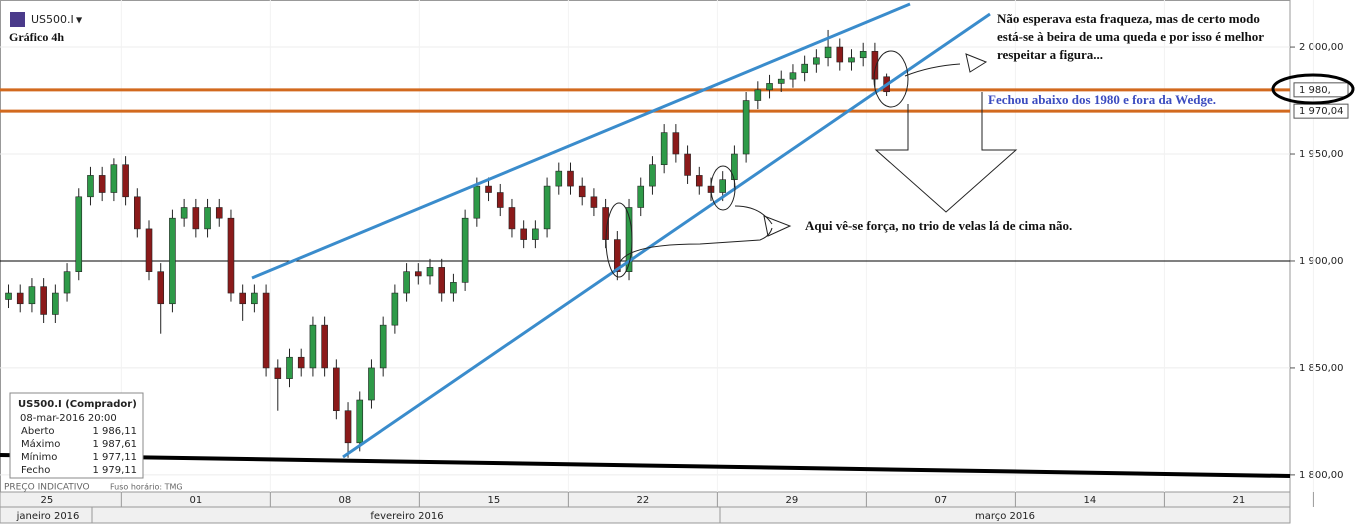 The image size is (1356, 525). What do you see at coordinates (114, 444) in the screenshot?
I see `info-value: 1 987,61` at bounding box center [114, 444].